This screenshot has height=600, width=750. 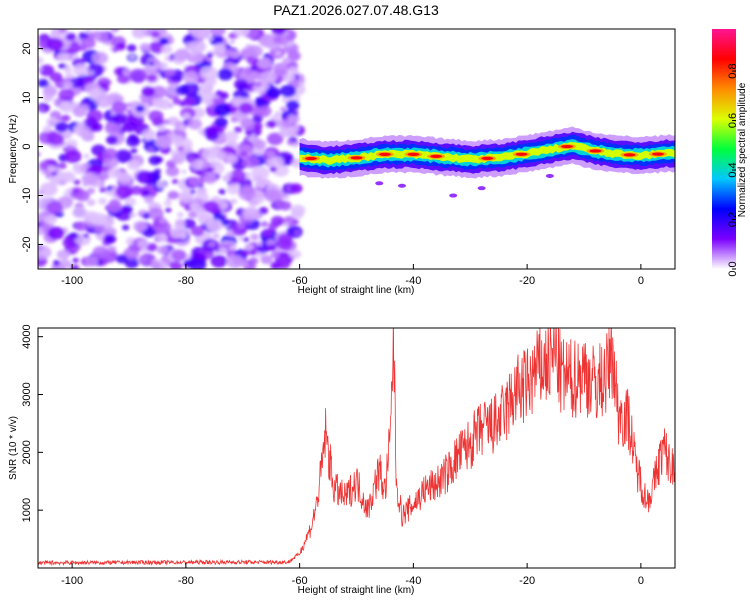 I want to click on y-tick-label: -20, so click(x=27, y=245).